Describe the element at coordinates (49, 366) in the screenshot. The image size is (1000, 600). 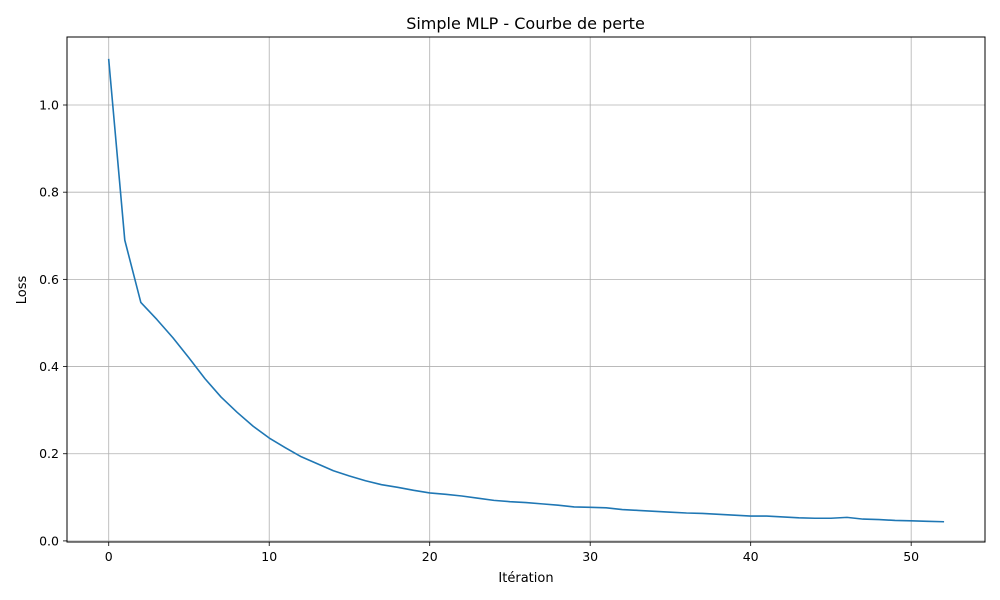
I see `y-tick-label: 0.4` at that location.